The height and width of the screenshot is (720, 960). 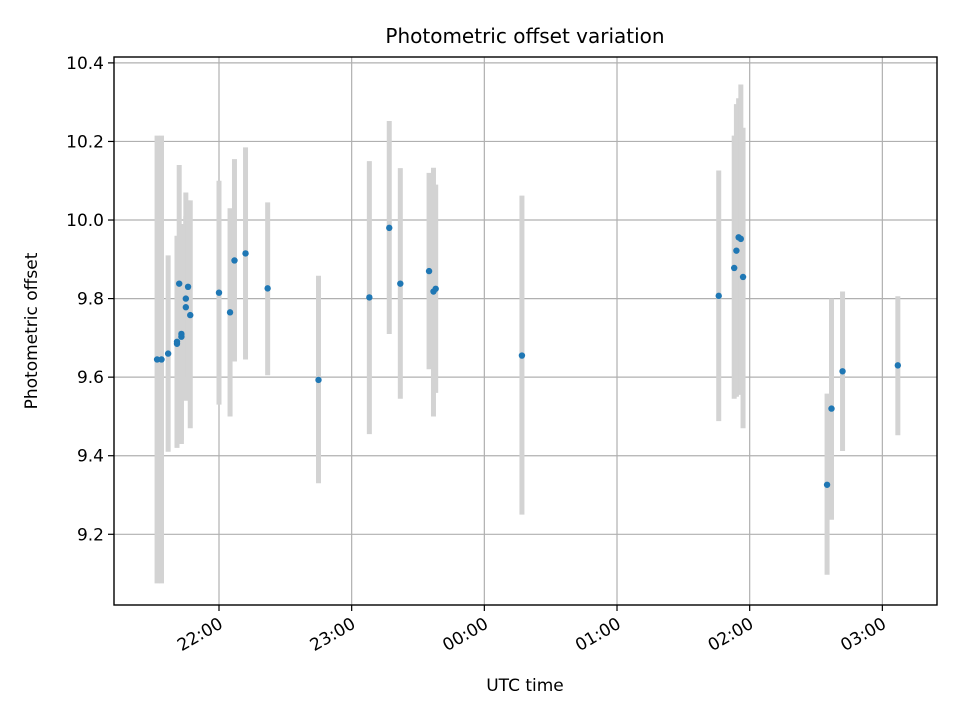 What do you see at coordinates (90, 457) in the screenshot?
I see `y-tick-label: 9.4` at bounding box center [90, 457].